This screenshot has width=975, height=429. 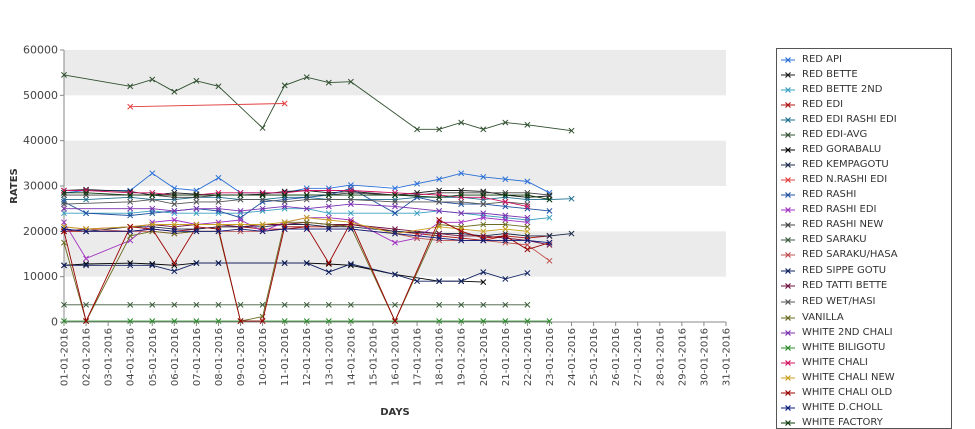 I want to click on series-white-factory, so click(x=307, y=196).